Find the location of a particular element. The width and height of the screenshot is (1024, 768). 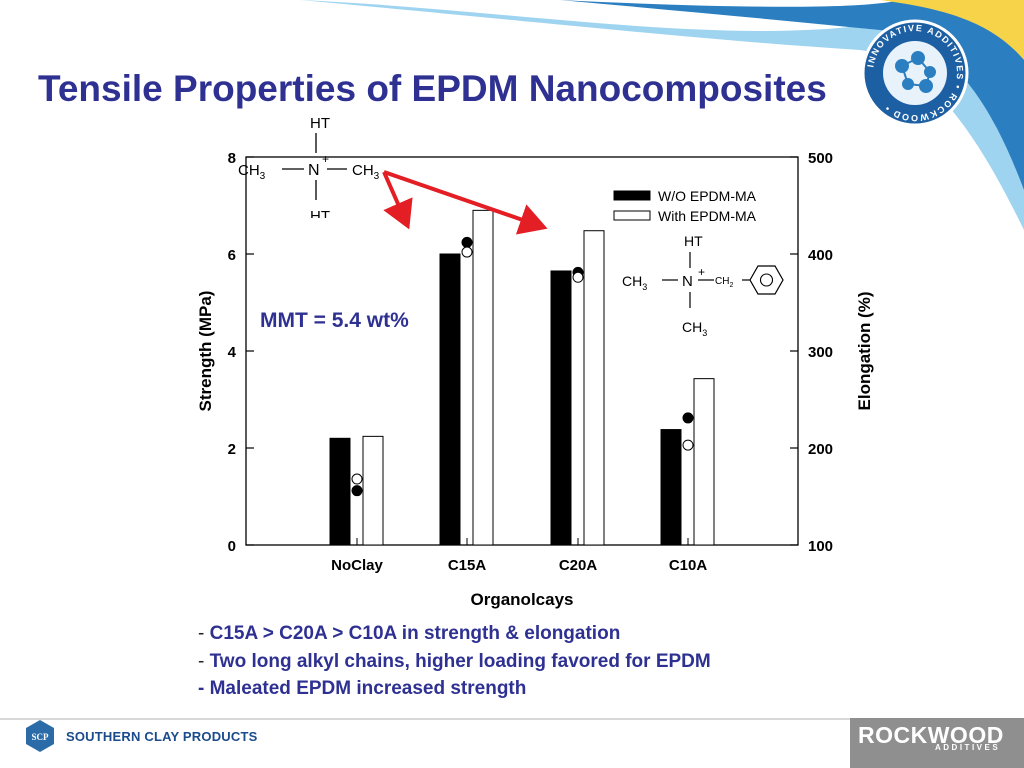

struct-bottom-charge: + is located at coordinates (701, 272).